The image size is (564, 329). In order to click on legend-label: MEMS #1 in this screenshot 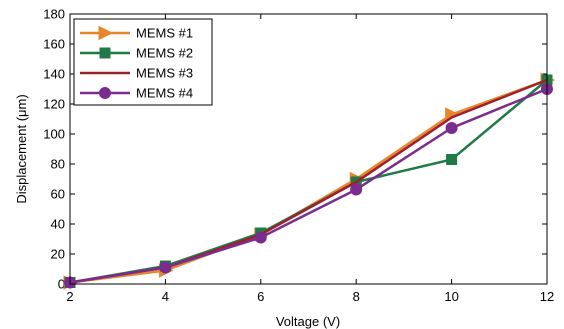, I will do `click(164, 33)`.